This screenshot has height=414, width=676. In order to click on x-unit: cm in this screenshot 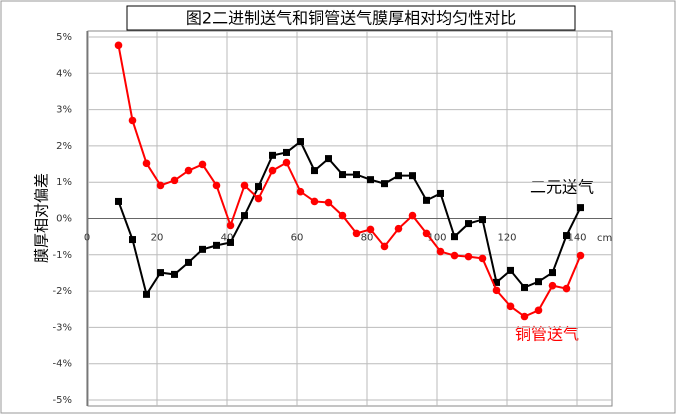, I will do `click(604, 238)`.